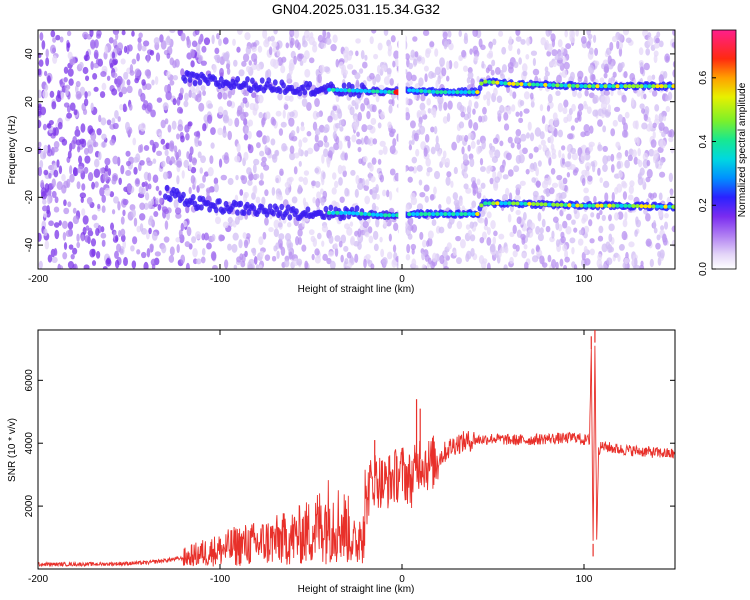  What do you see at coordinates (29, 244) in the screenshot?
I see `top-y-tick-label: -40` at bounding box center [29, 244].